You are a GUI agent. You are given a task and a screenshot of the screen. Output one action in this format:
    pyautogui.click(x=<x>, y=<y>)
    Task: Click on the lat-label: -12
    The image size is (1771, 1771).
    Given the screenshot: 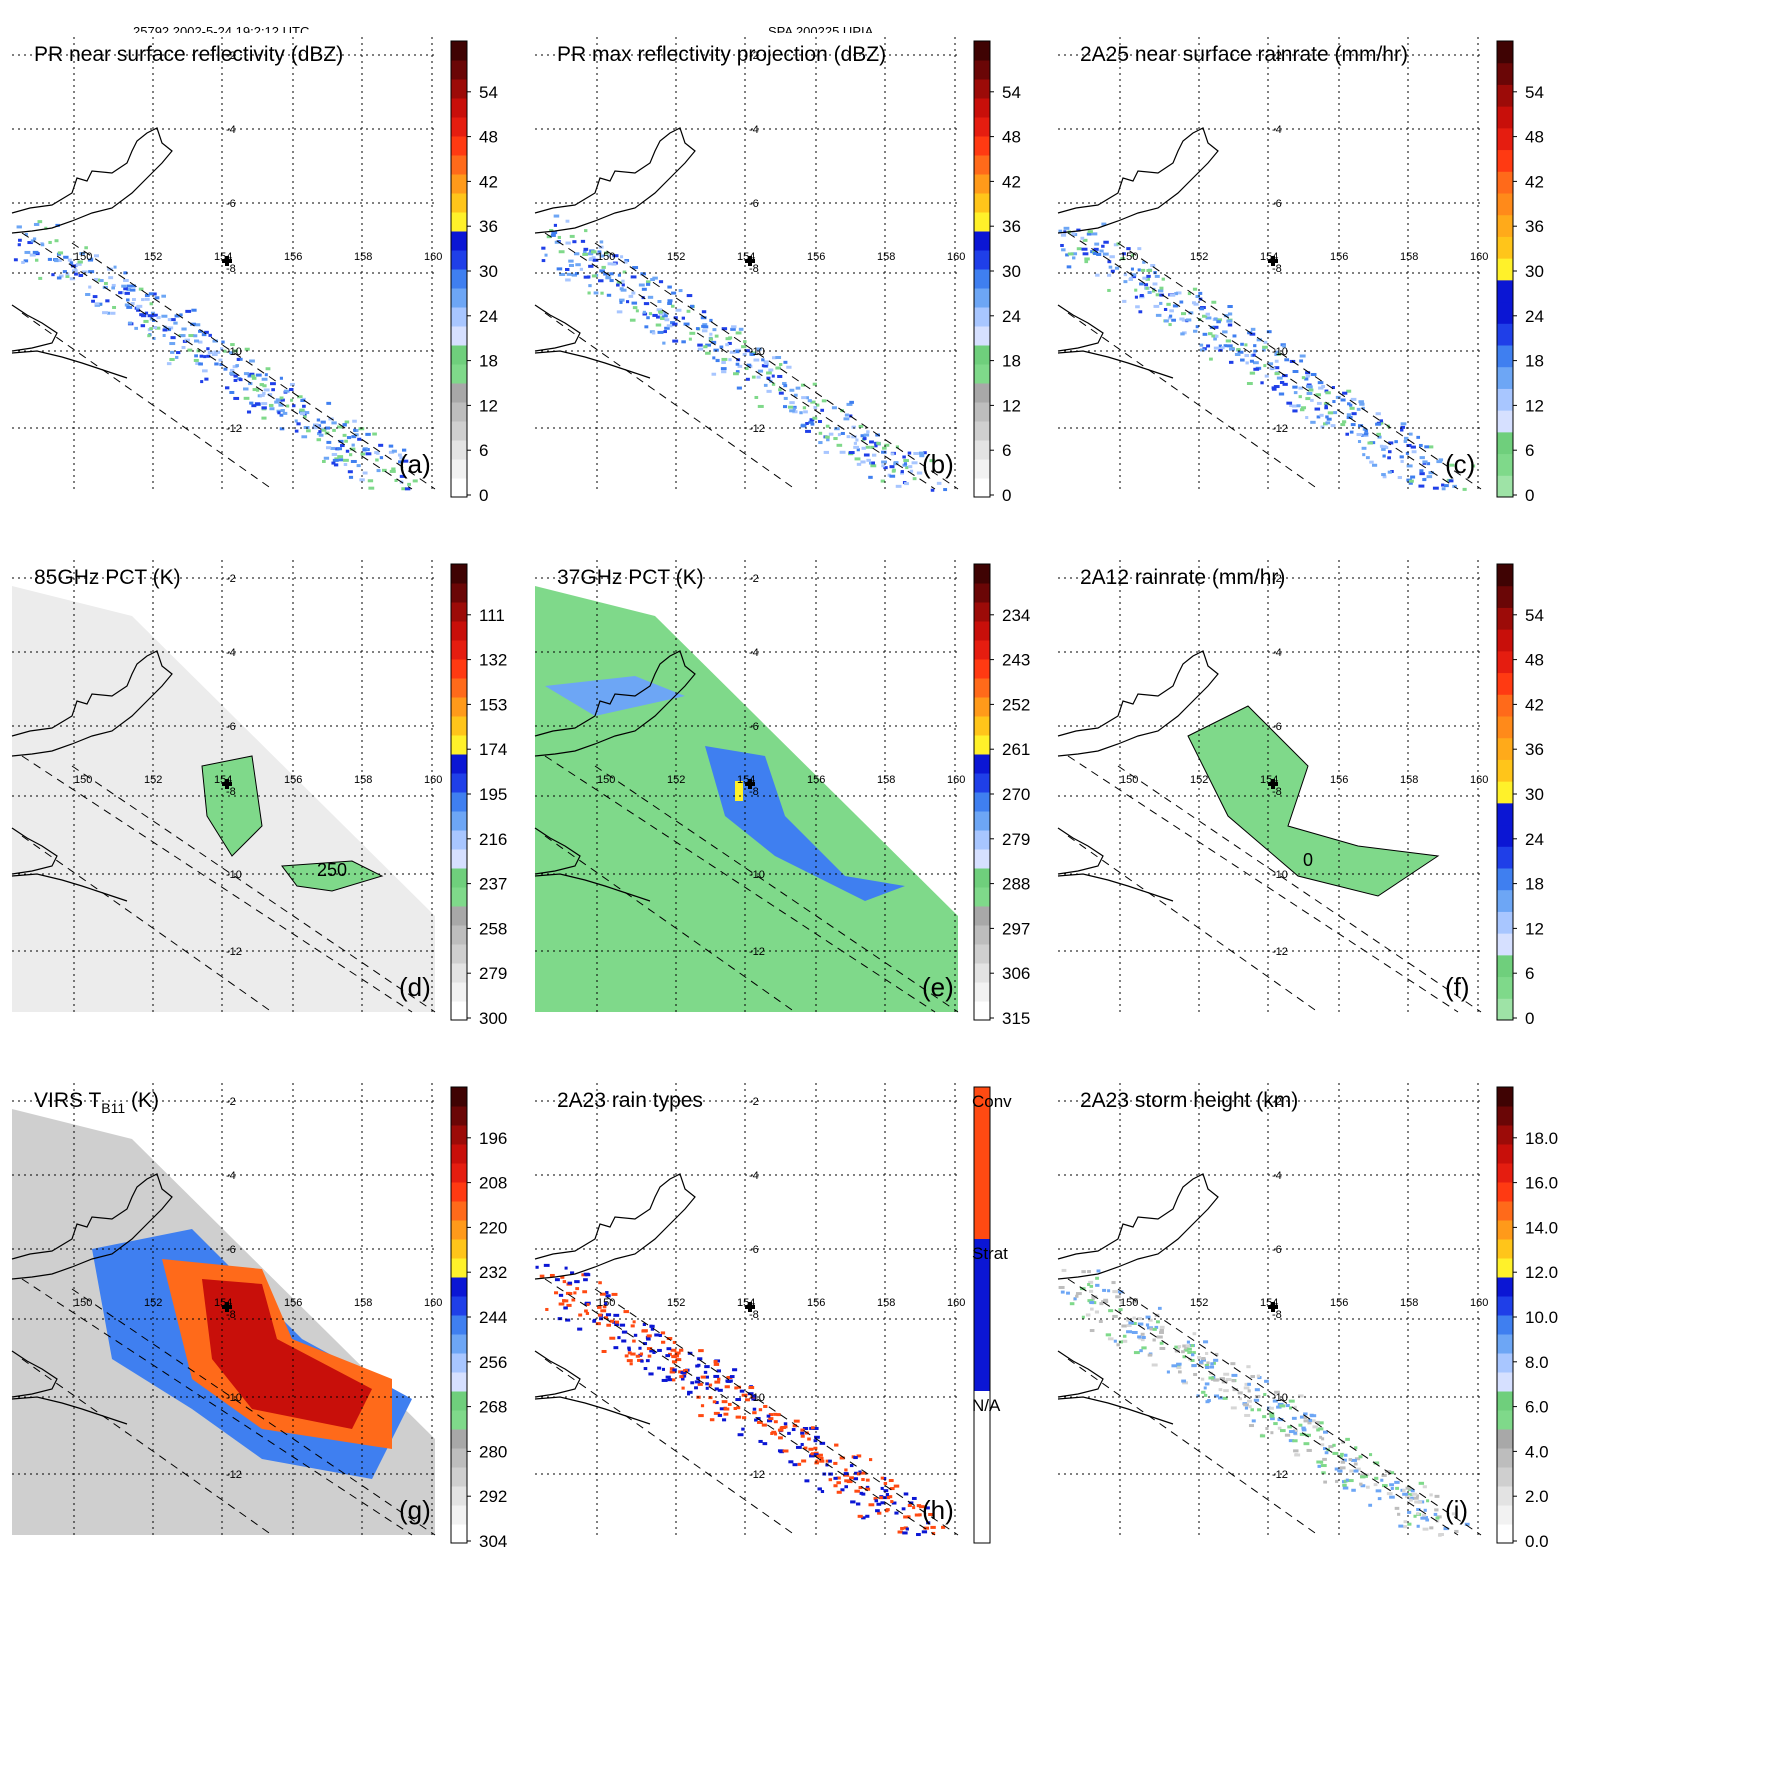 What is the action you would take?
    pyautogui.click(x=757, y=952)
    